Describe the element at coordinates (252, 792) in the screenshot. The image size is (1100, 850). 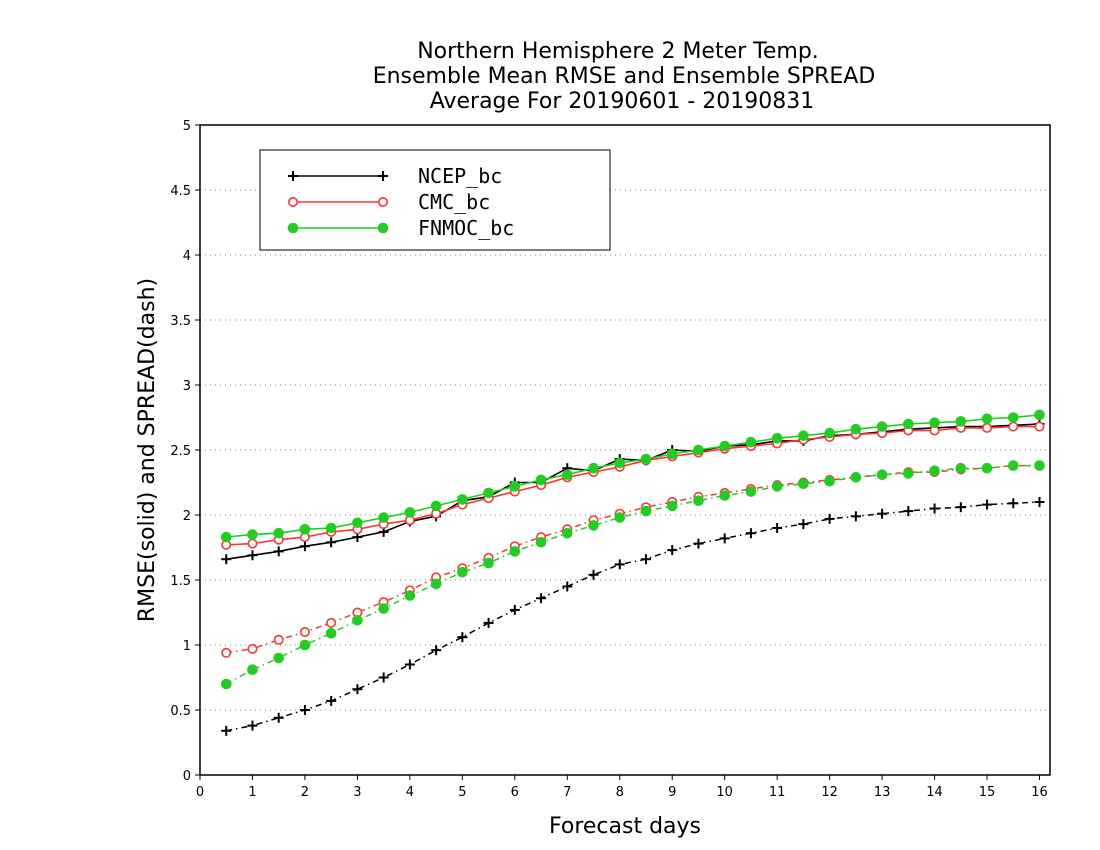
I see `x-tick-label: 1` at that location.